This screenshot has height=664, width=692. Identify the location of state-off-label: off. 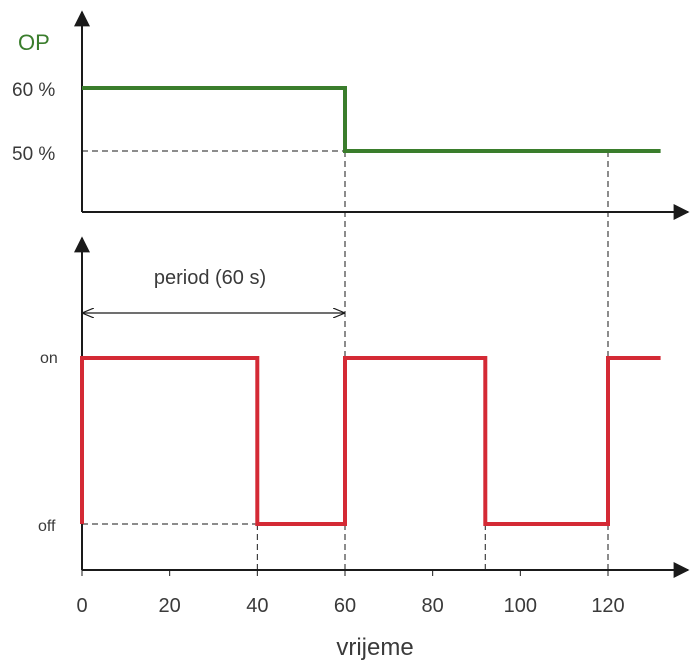
(47, 526).